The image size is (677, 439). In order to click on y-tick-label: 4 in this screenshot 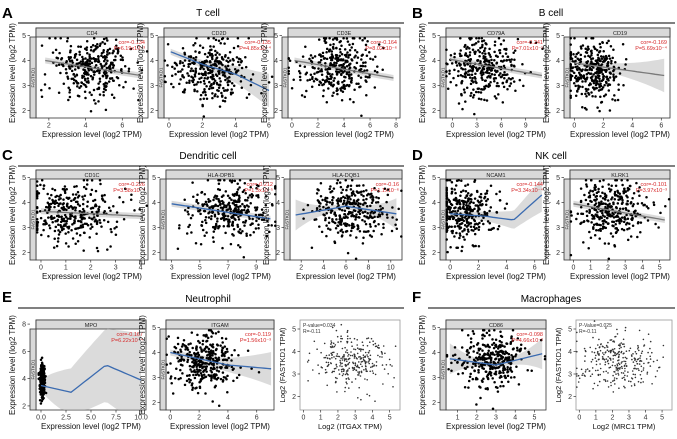, I will do `click(294, 352)`.